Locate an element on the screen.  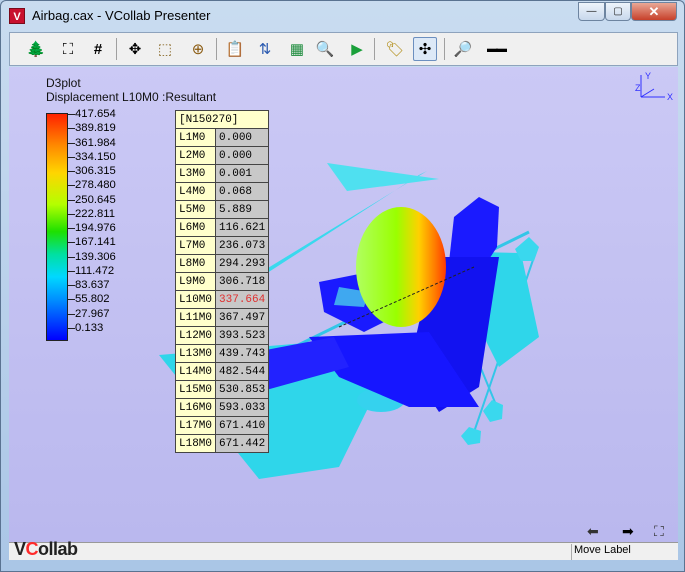
forward-arrow-icon: ➡ is located at coordinates (628, 531).